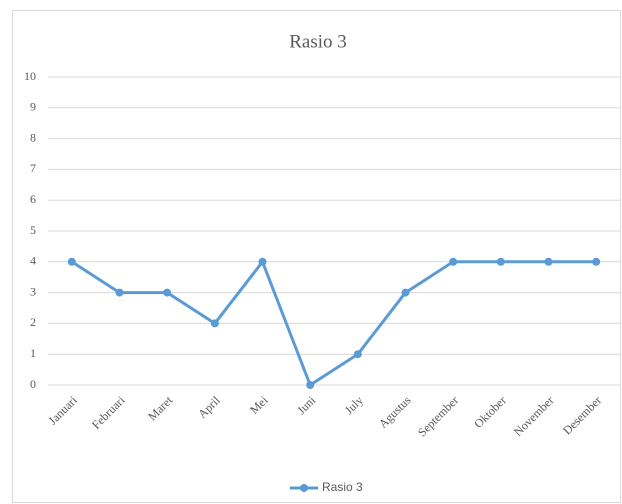 This screenshot has height=504, width=622. I want to click on y-tick-label: 1, so click(33, 353).